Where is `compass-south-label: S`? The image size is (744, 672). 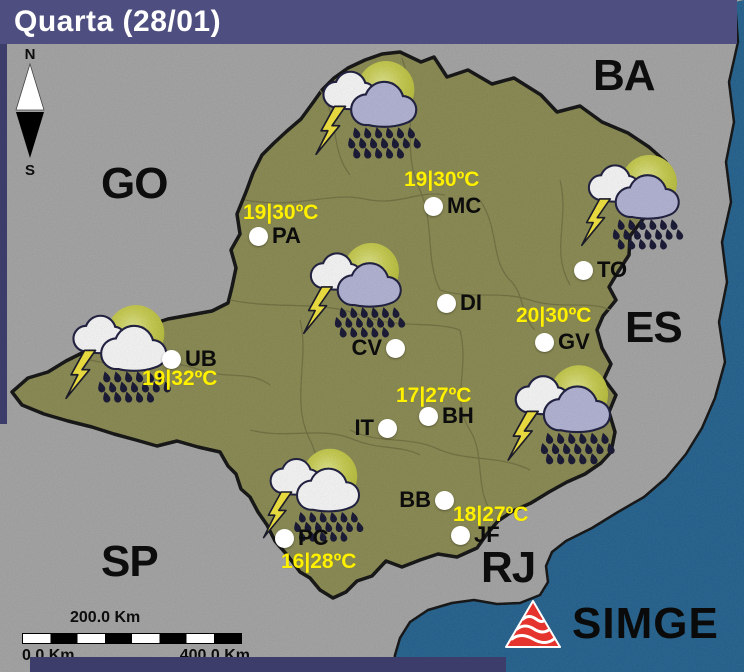
compass-south-label: S is located at coordinates (30, 170).